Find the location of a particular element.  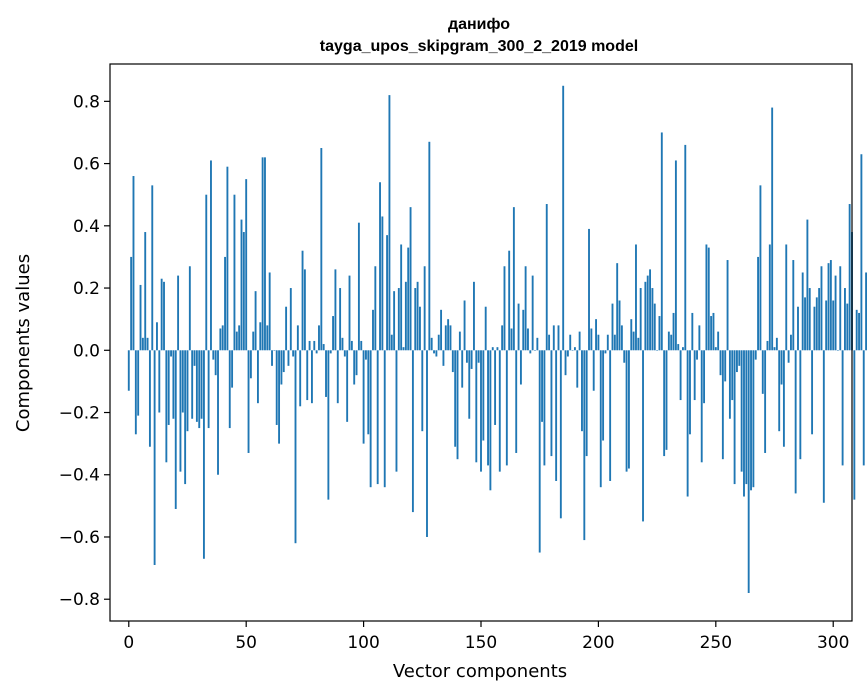

y-tick-label: −0.4 is located at coordinates (79, 476).